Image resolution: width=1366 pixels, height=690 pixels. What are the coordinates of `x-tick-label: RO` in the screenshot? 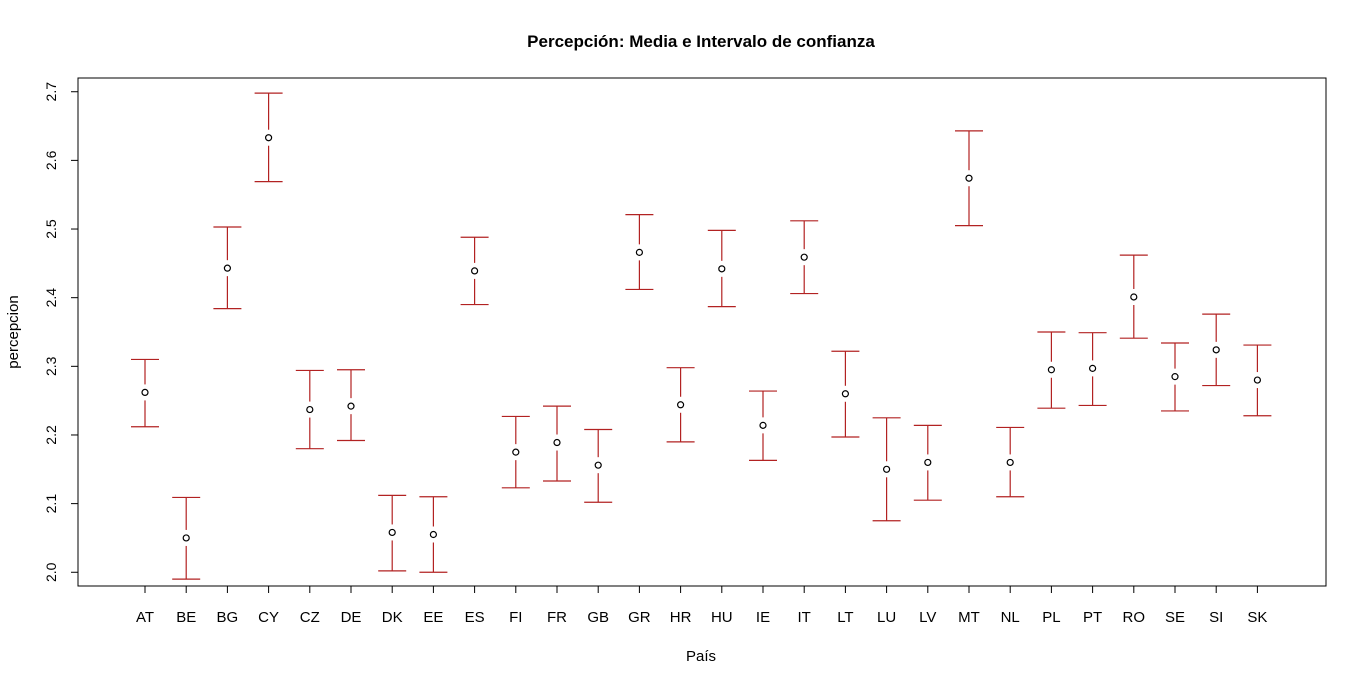 It's located at (1134, 617).